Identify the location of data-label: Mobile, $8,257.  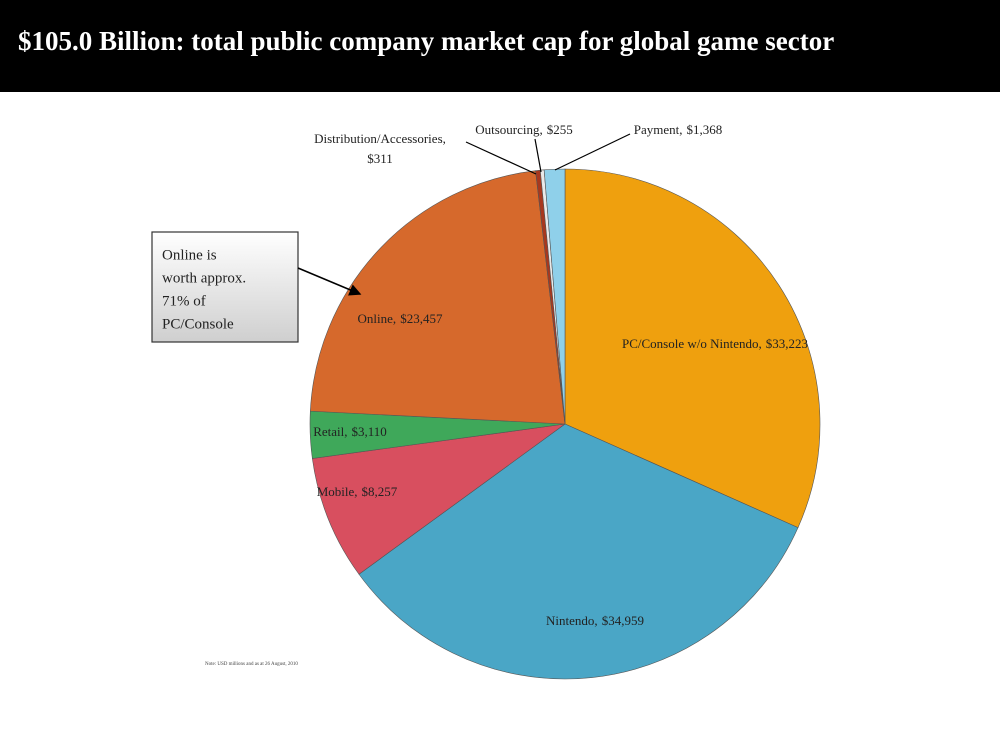
(357, 491).